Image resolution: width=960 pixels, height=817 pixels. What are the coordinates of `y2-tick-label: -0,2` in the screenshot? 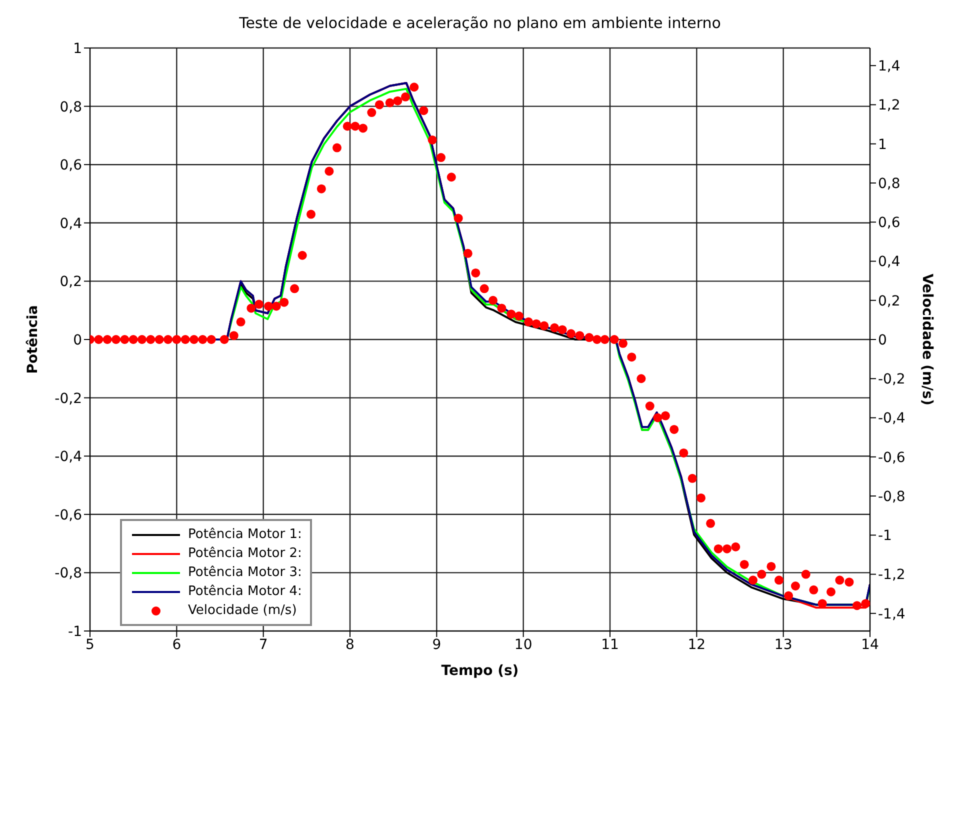 It's located at (892, 380).